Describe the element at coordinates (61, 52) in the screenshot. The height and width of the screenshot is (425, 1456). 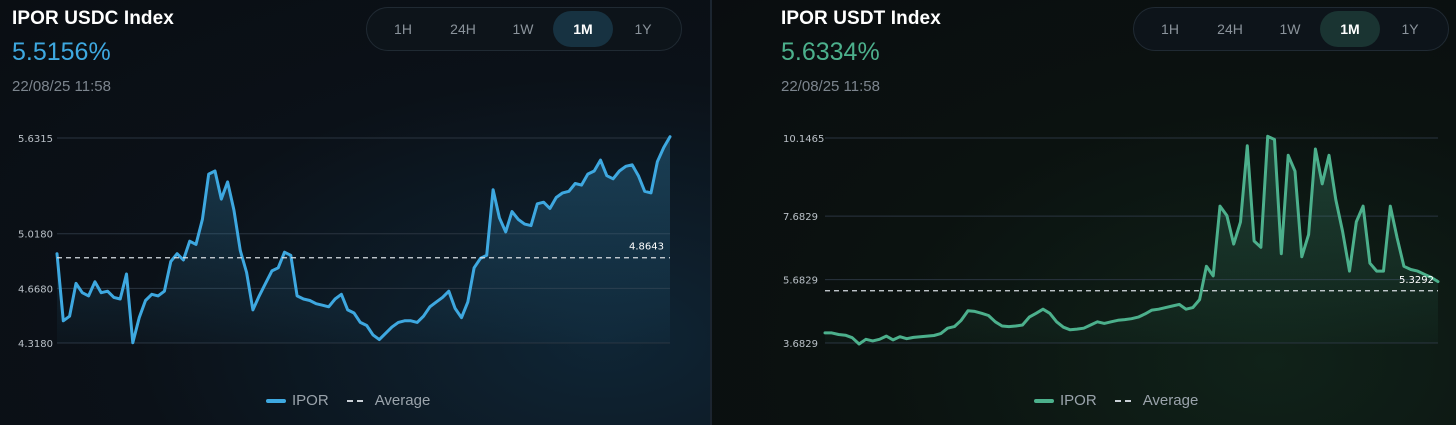
I see `index-value: 5.5156%` at that location.